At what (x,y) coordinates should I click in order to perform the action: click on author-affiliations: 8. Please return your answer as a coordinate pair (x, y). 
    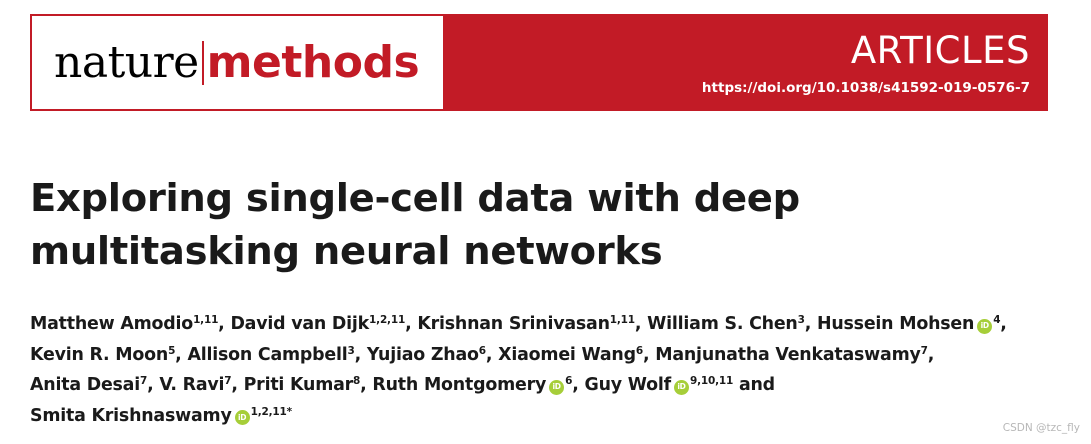
    Looking at the image, I should click on (357, 381).